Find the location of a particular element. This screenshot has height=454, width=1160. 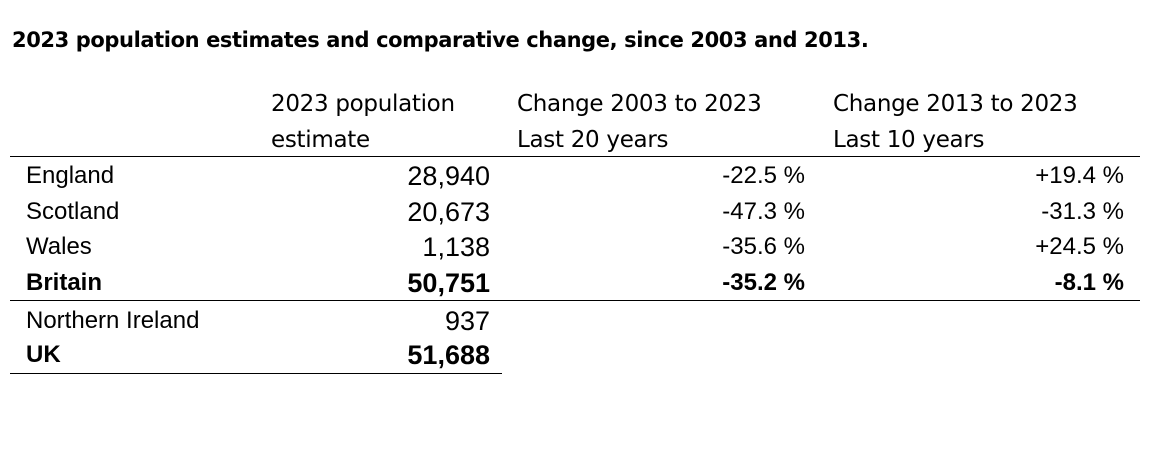

header-change-2003-line1: Change 2003 to 2023 is located at coordinates (639, 104).